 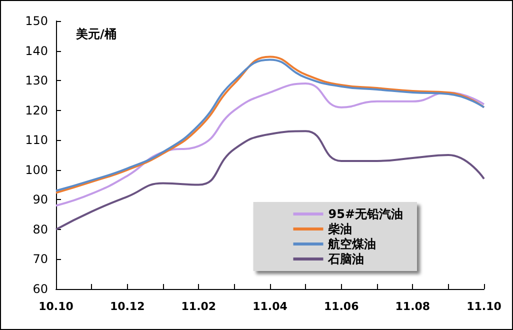 I want to click on y-tick-label: 130, so click(x=36, y=81).